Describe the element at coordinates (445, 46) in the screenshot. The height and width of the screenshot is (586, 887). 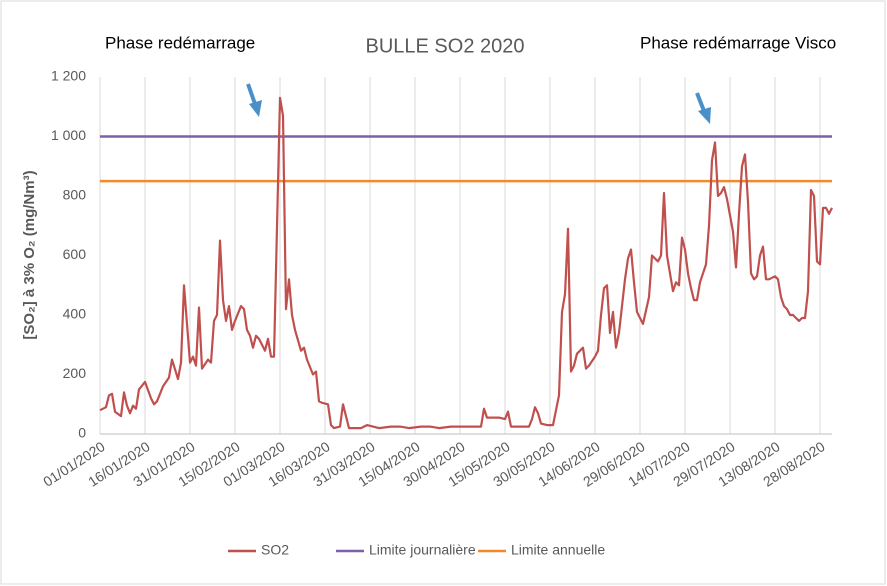
I see `chart-title: BULLE SO2 2020` at that location.